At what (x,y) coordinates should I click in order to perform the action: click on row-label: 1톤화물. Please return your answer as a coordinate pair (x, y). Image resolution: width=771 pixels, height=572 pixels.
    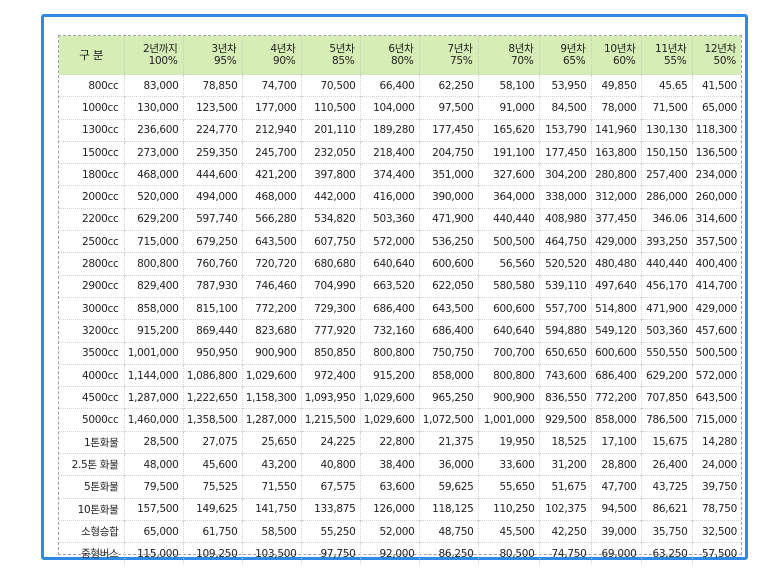
    Looking at the image, I should click on (91, 442).